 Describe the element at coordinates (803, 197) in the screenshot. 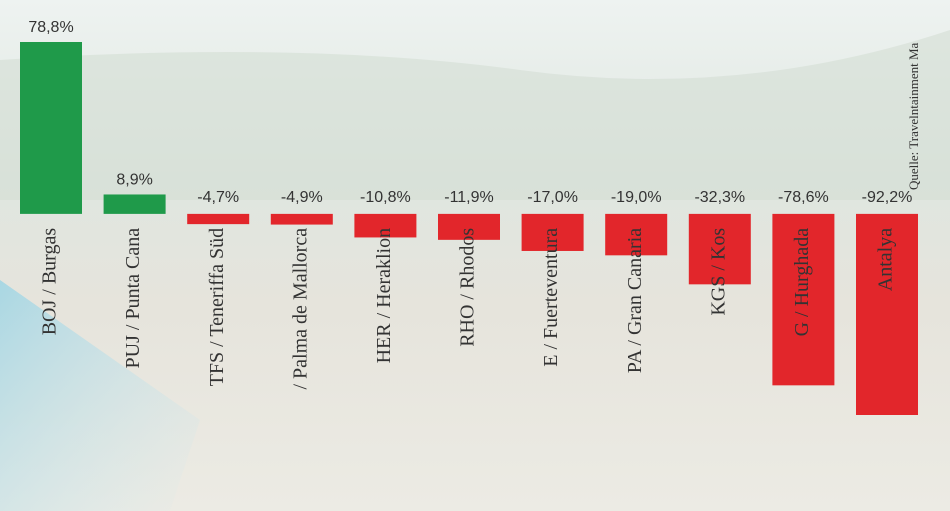

I see `value-label: -78,6%` at that location.